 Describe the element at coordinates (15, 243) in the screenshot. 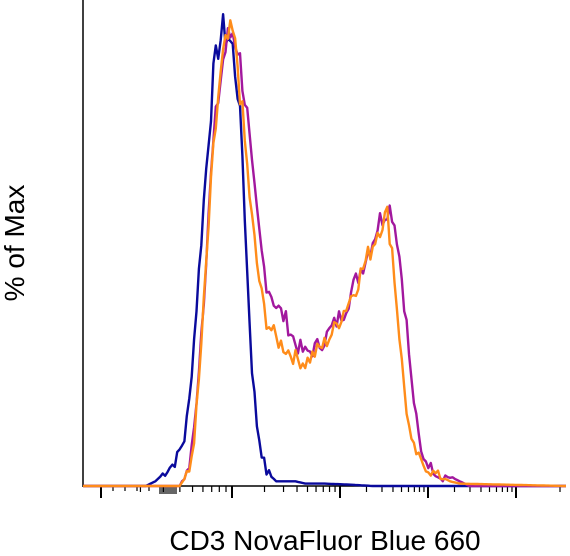

I see `y-axis-label: % of Max` at that location.